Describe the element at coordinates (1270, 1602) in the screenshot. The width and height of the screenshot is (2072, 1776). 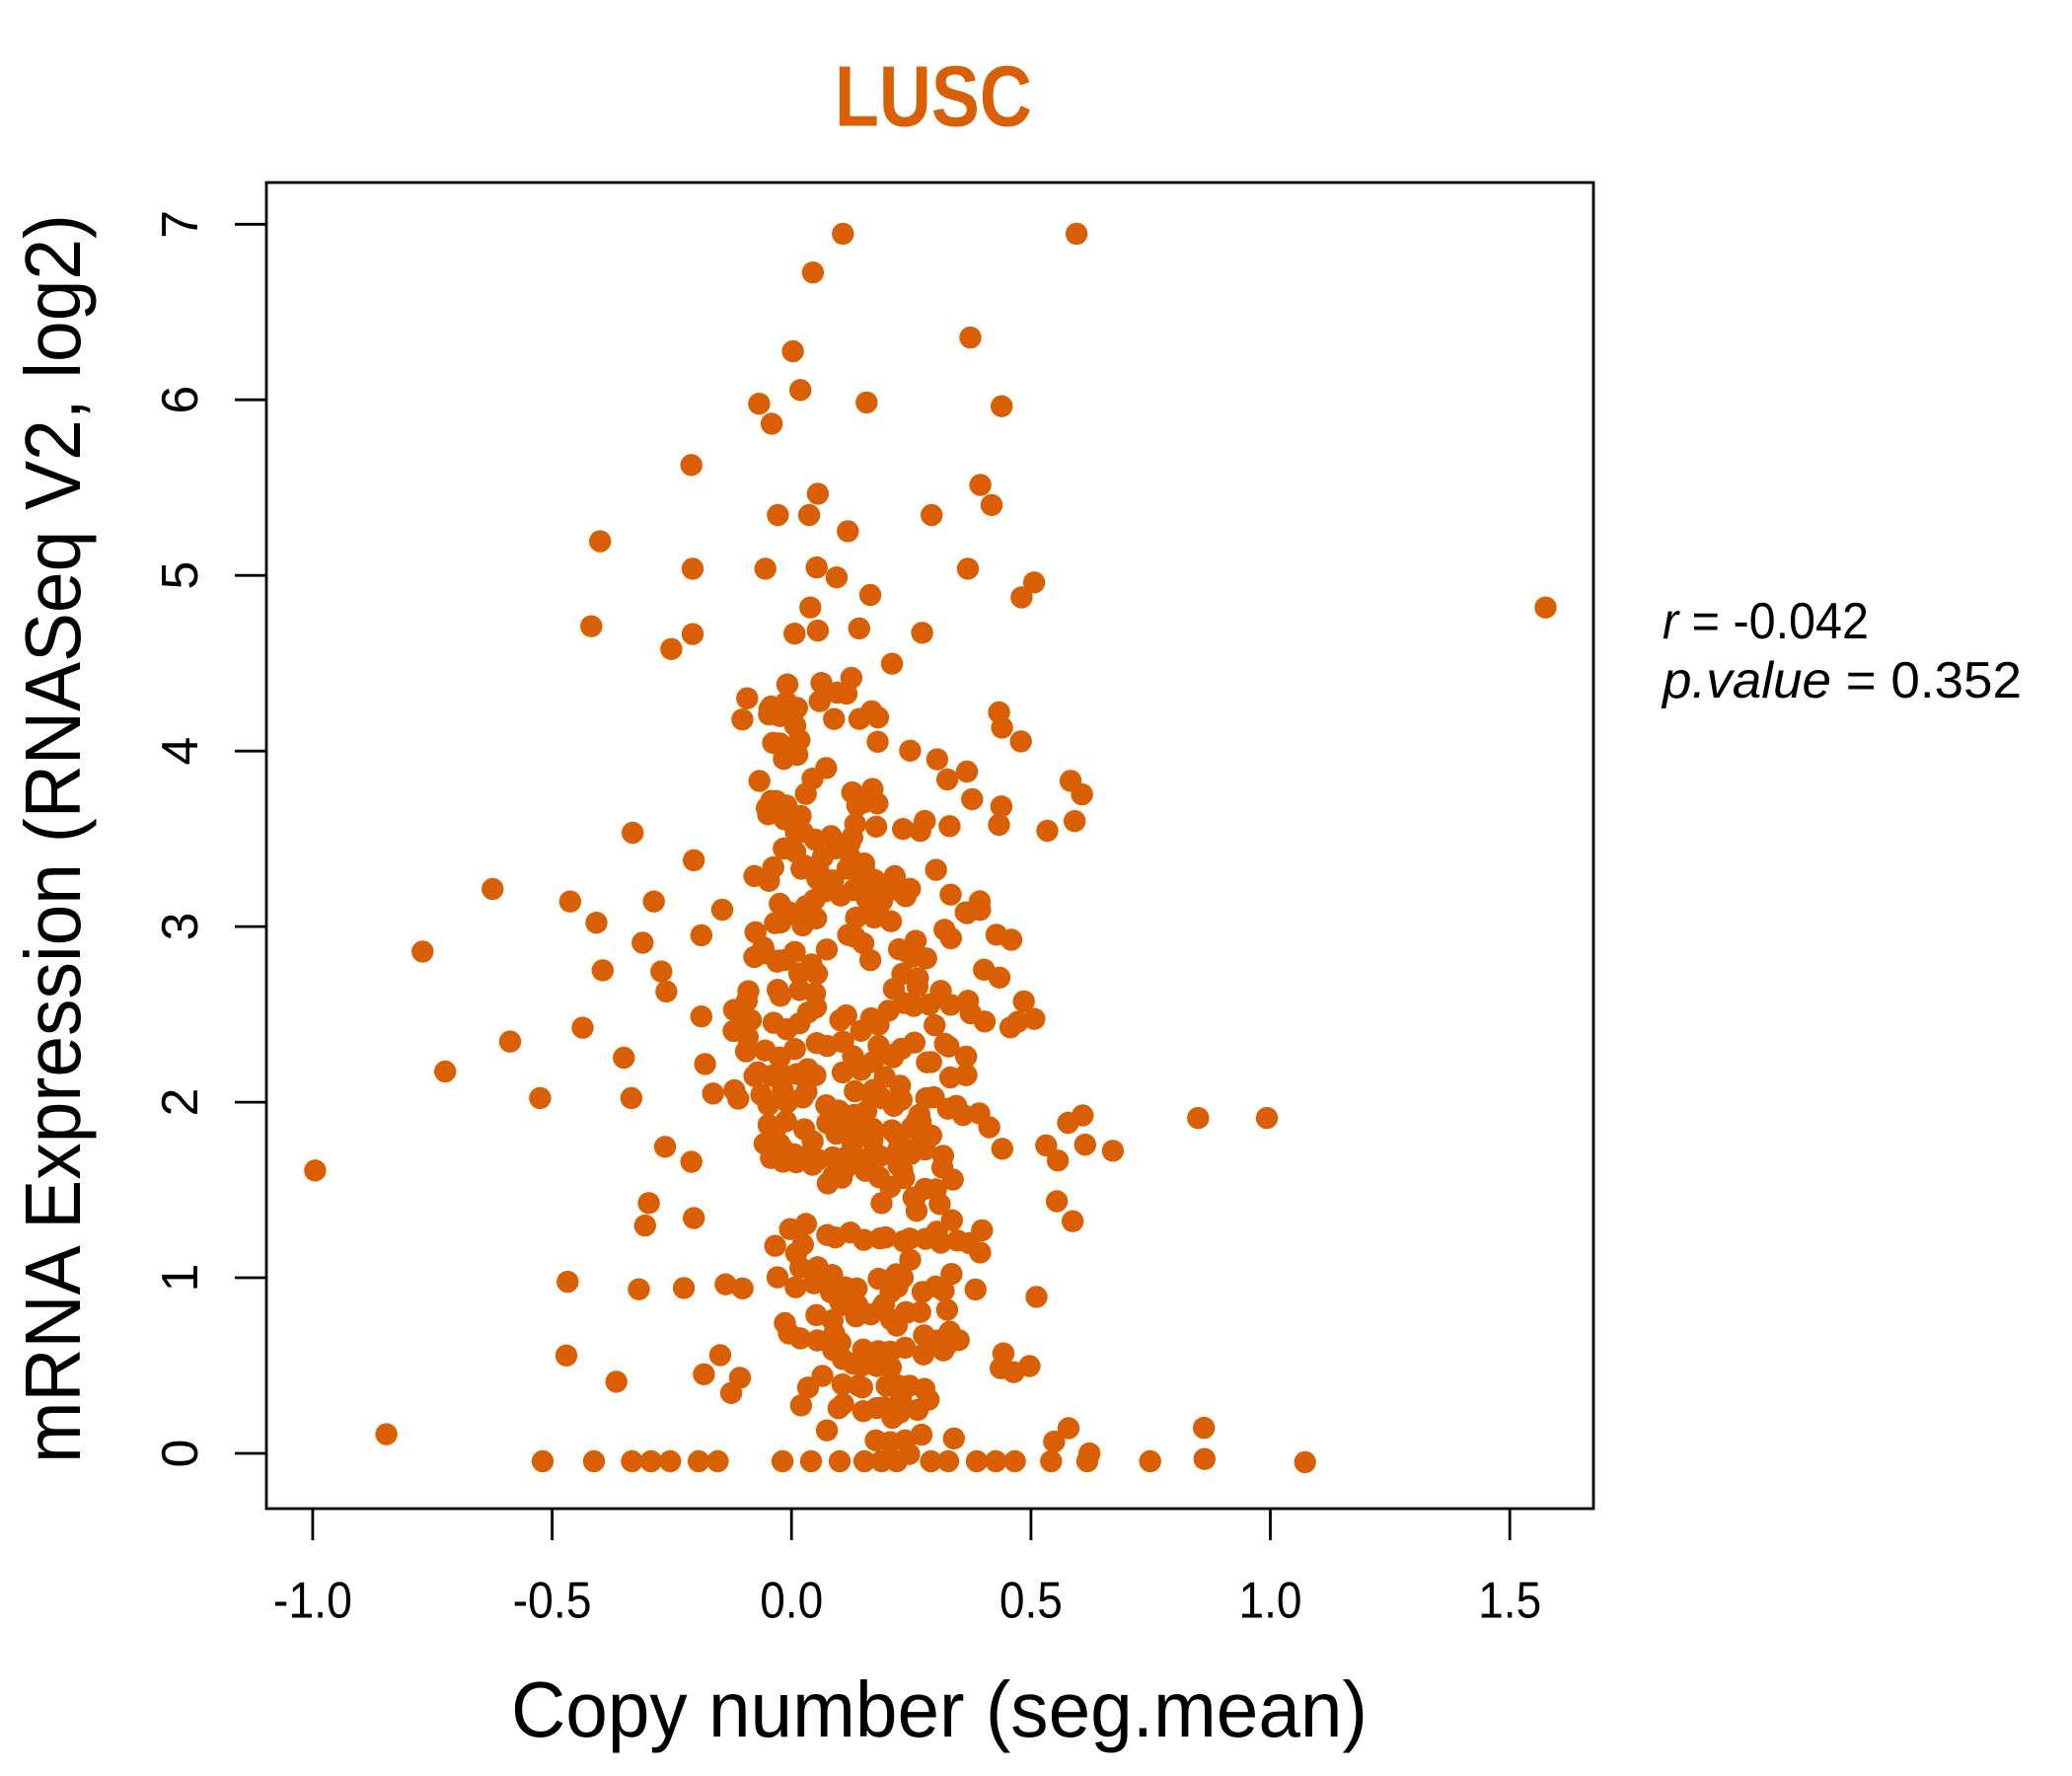
I see `svg-text: 1.0` at that location.